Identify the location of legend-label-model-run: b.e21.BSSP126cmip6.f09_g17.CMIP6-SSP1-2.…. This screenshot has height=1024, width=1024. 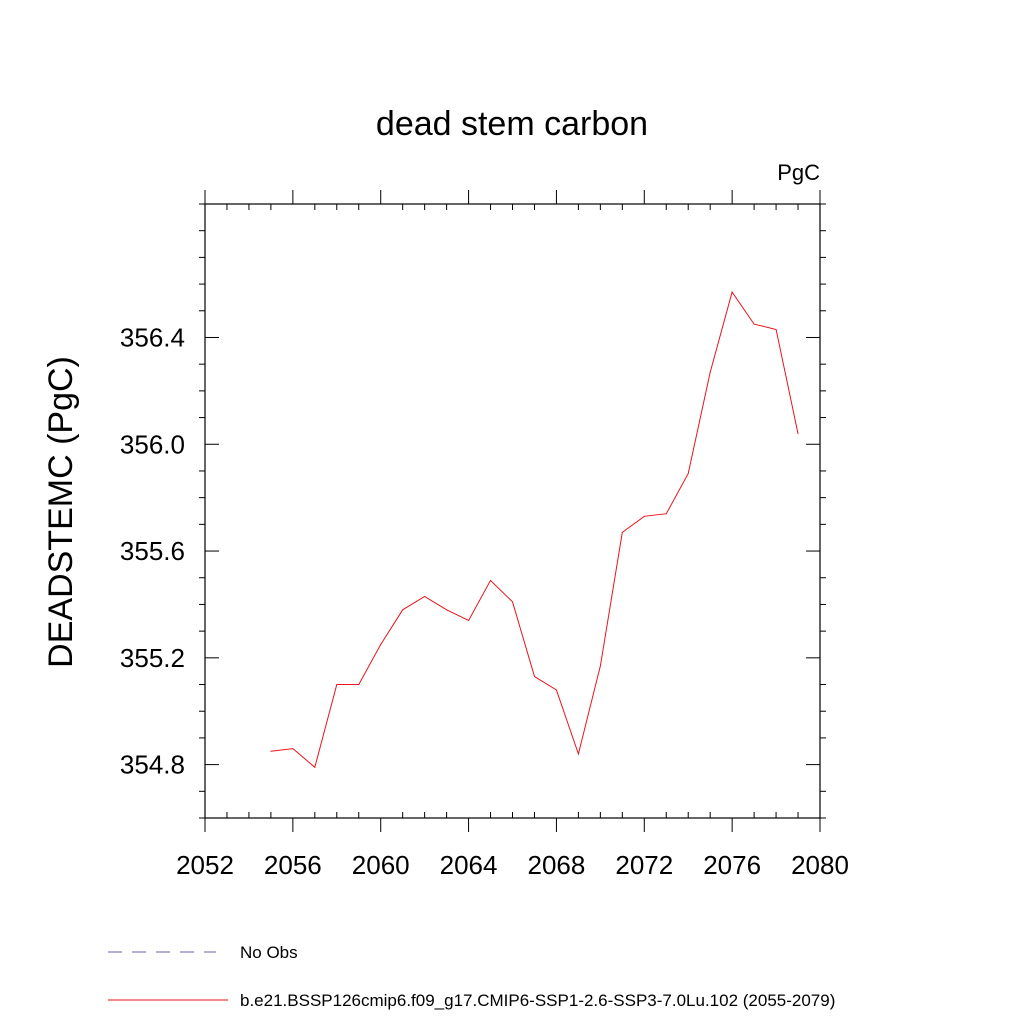
(537, 1000).